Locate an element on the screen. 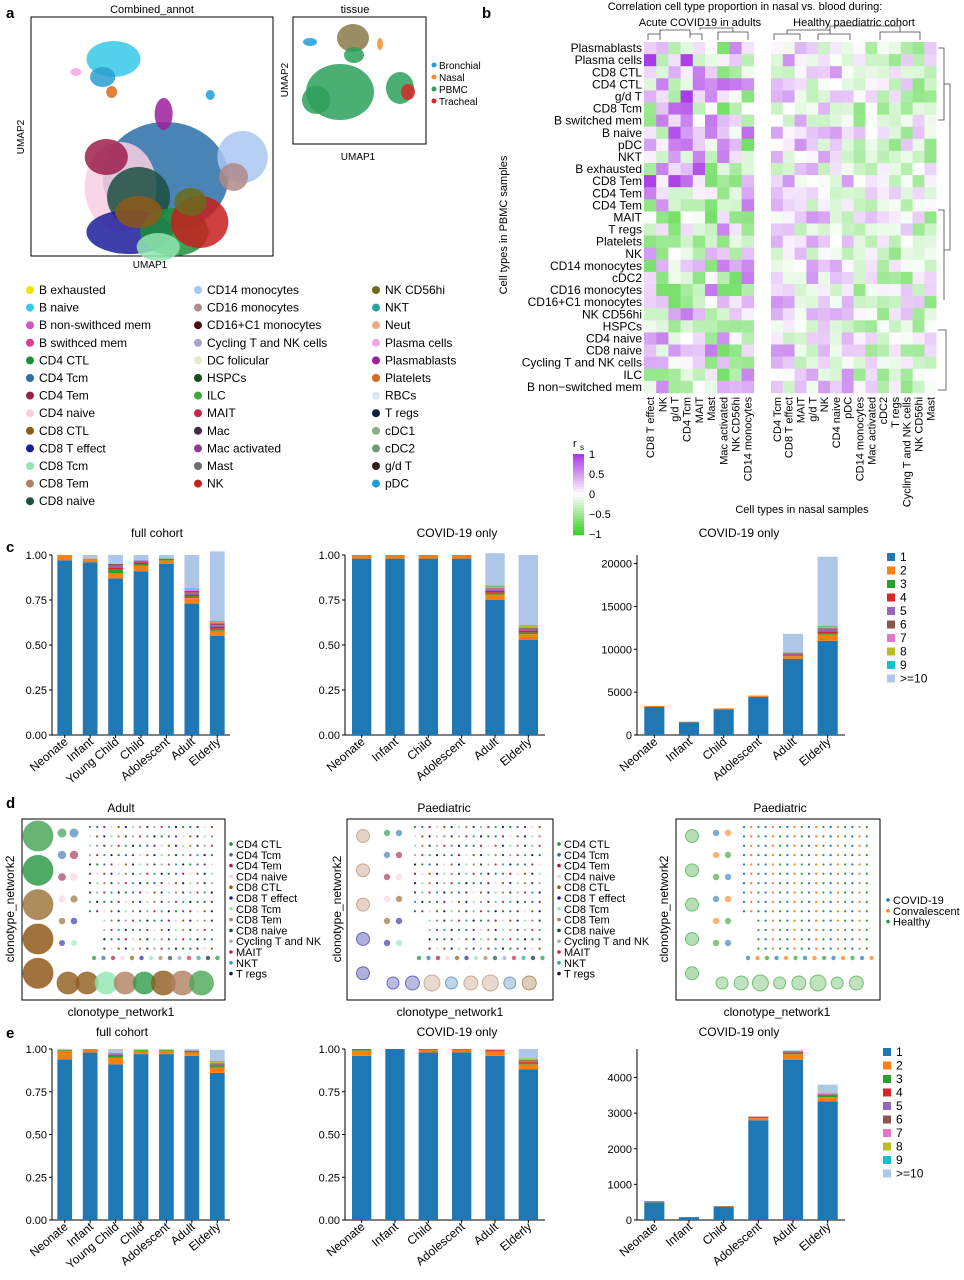  tissue-legend-marker is located at coordinates (434, 77).